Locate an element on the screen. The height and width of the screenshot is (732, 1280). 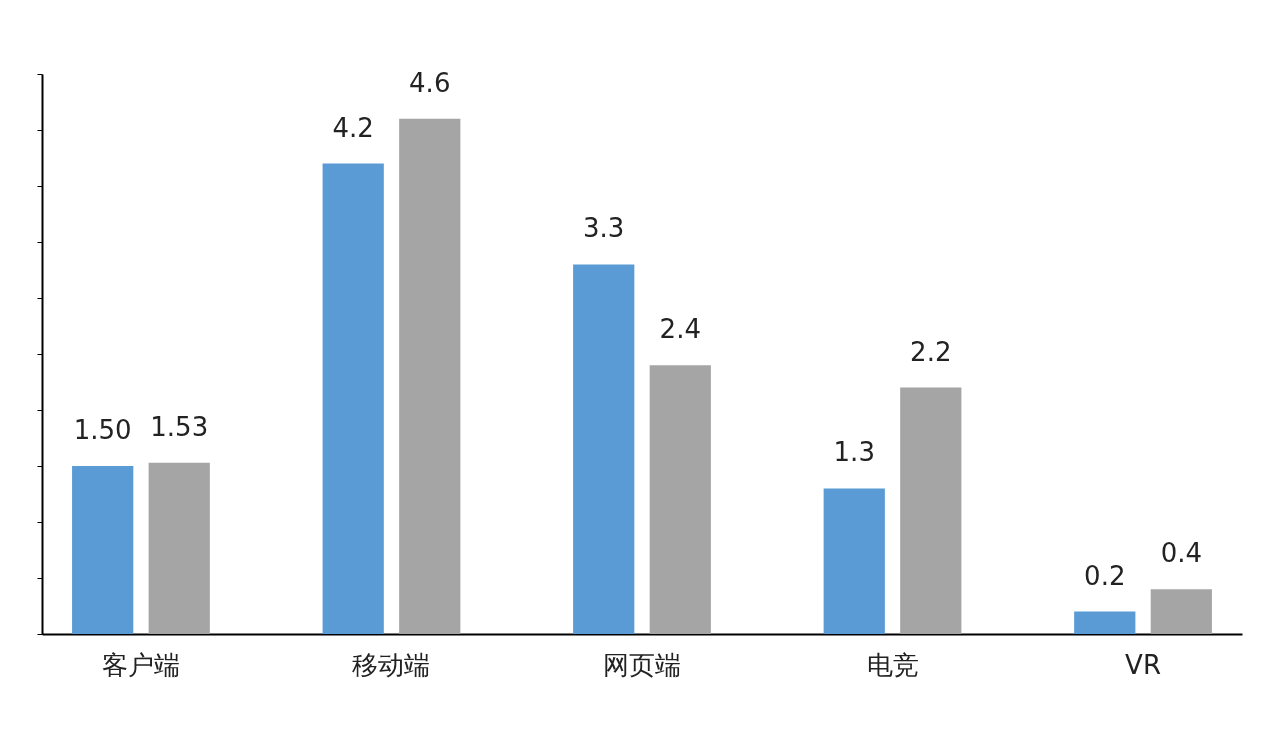
data-label: 0.4 is located at coordinates (1181, 553).